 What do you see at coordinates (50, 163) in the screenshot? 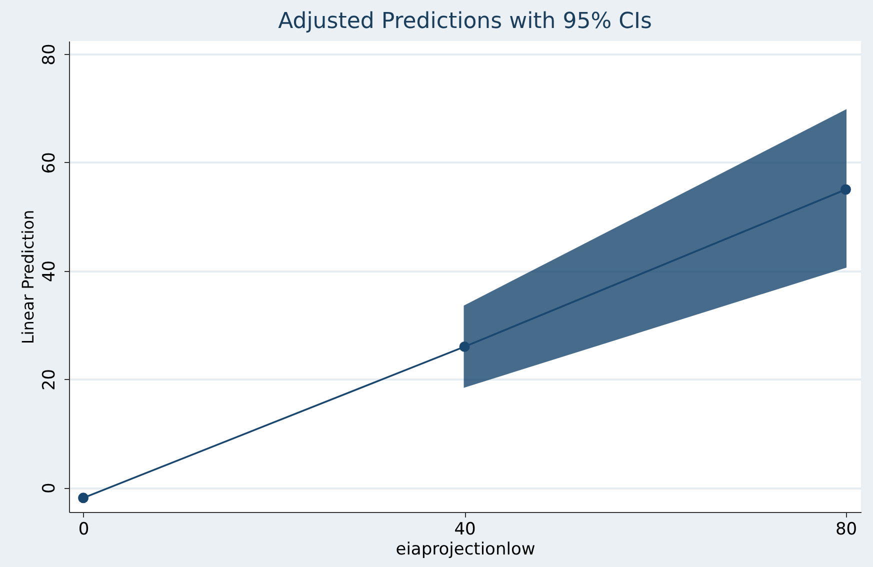
I see `y-tick-label: 60` at bounding box center [50, 163].